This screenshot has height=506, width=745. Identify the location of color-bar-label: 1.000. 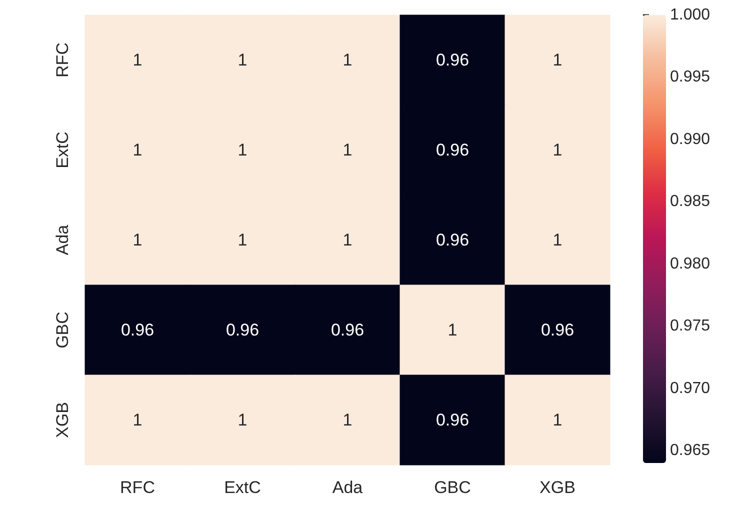
(690, 15).